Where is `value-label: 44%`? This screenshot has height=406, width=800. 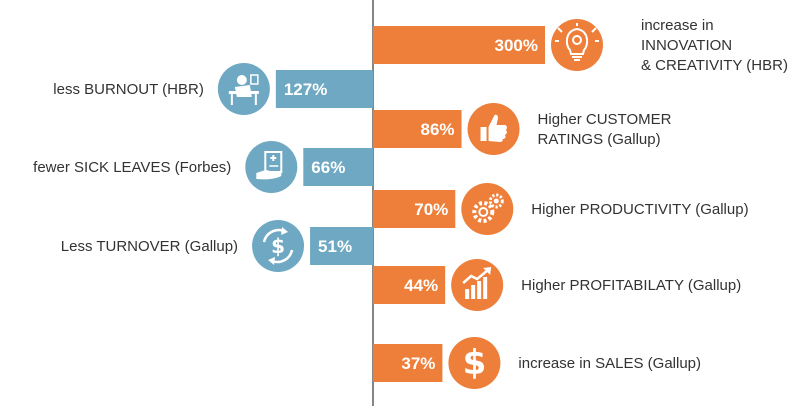
value-label: 44% is located at coordinates (421, 285).